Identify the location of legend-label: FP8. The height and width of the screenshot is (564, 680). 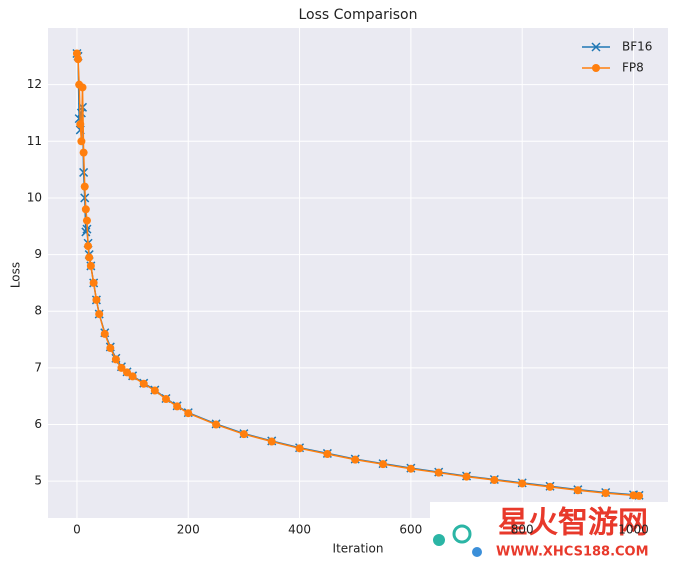
(633, 68).